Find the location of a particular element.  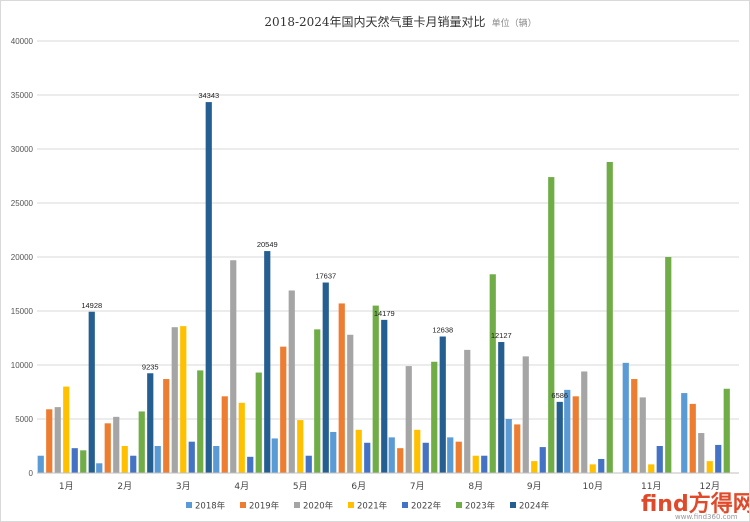

data-label: 17637 is located at coordinates (325, 276).